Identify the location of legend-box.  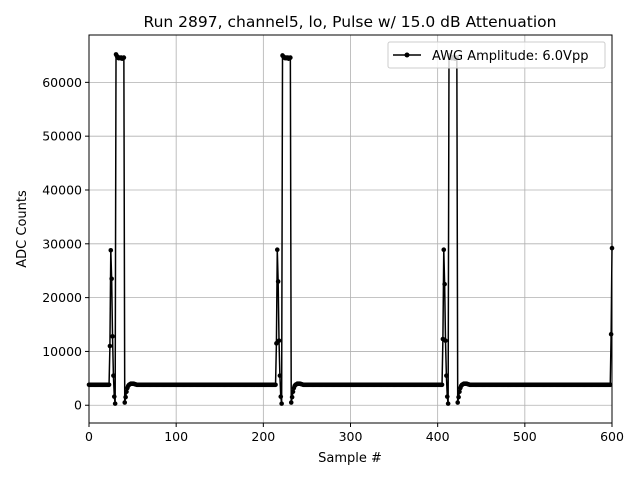
(496, 55).